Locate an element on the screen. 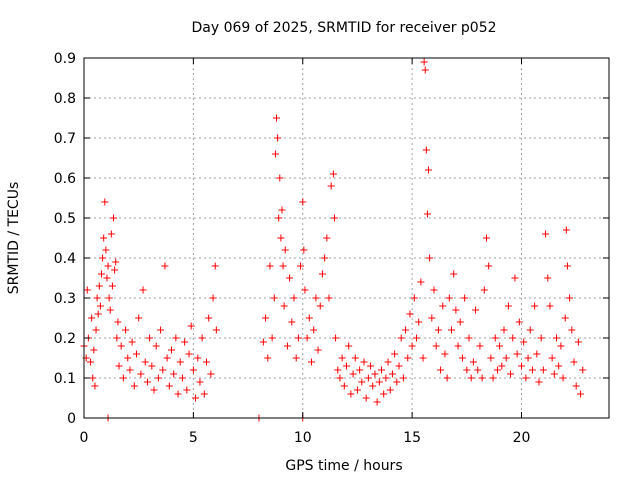 The width and height of the screenshot is (640, 480). y-axis-title: SRMTID / TECUs is located at coordinates (14, 238).